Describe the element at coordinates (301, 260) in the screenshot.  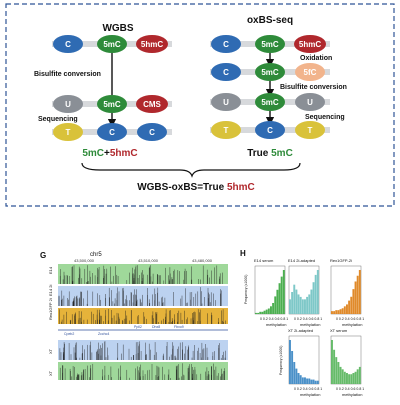
I see `hist-title-2: E14 2i-adapted` at that location.